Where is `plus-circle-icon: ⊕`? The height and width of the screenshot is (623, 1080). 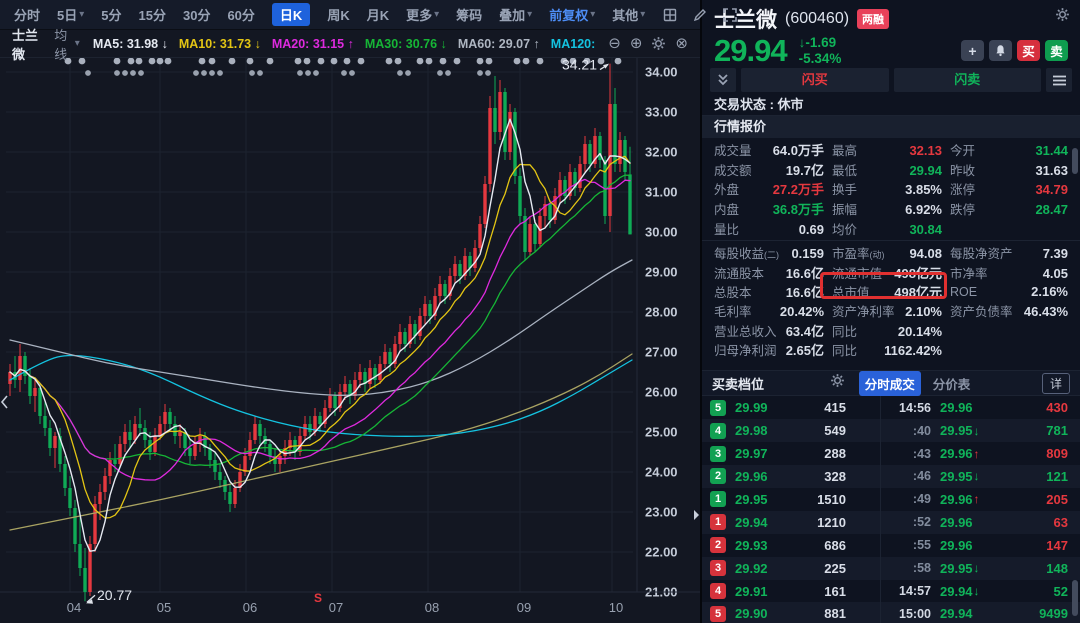 plus-circle-icon: ⊕ is located at coordinates (636, 43).